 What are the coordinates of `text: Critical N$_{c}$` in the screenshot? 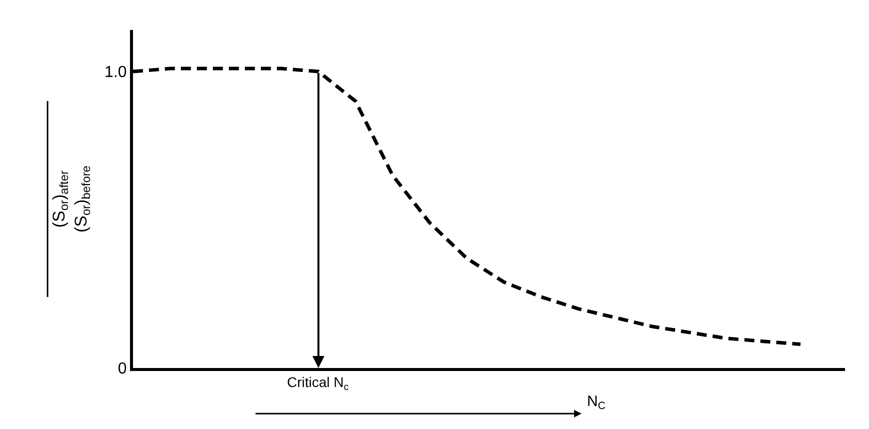 It's located at (318, 383).